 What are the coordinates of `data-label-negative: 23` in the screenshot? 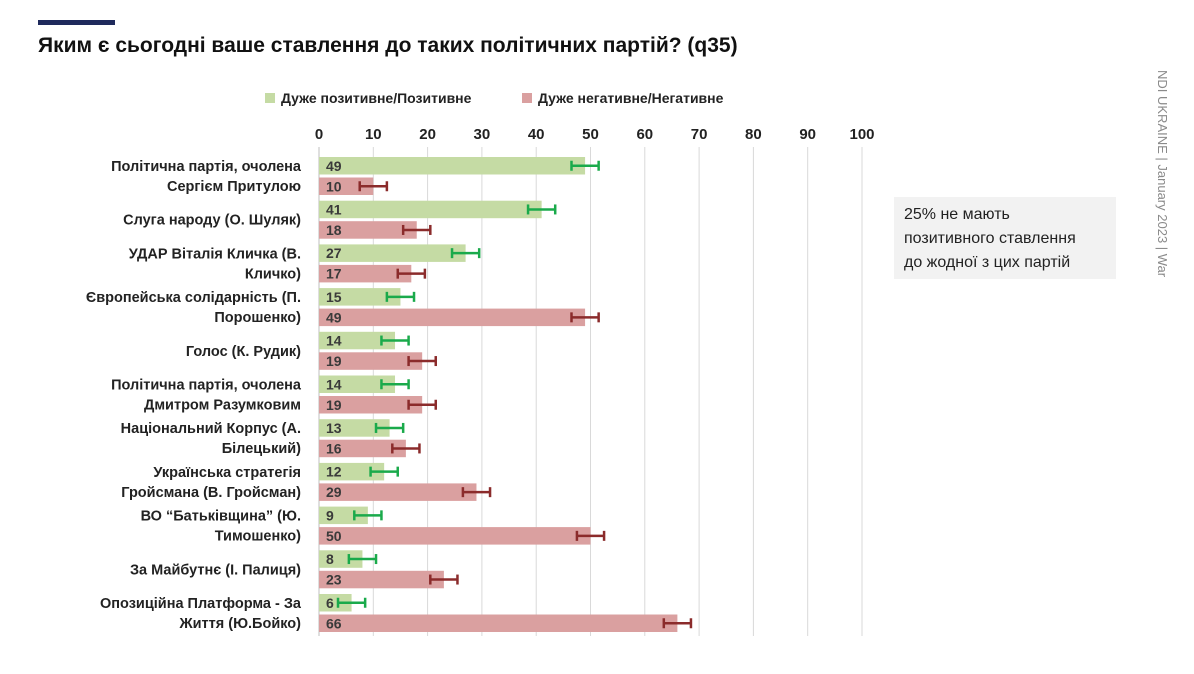 It's located at (334, 580).